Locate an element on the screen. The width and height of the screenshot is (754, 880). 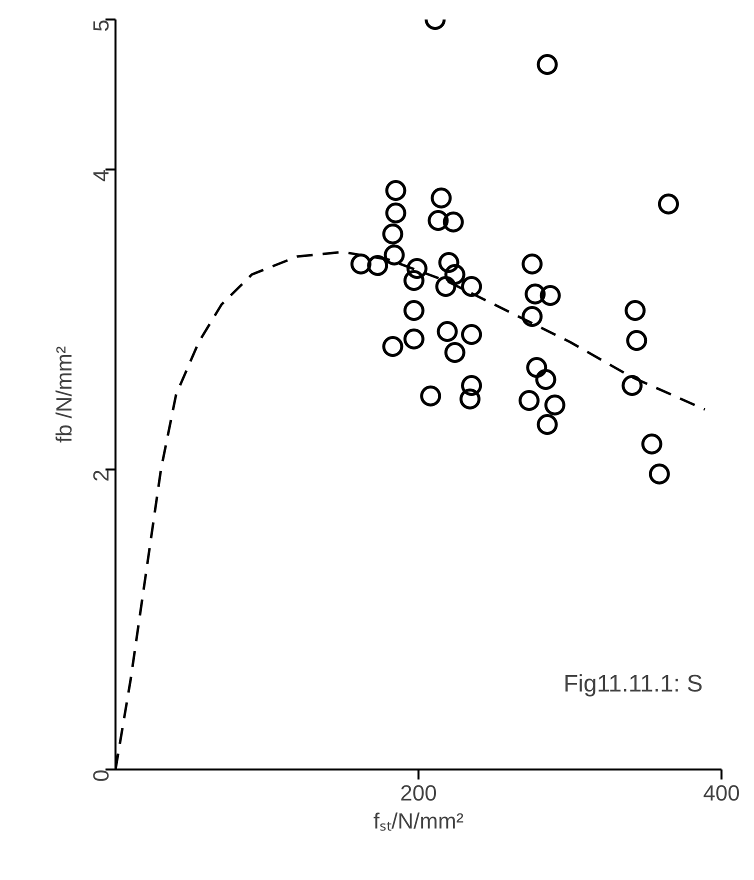
y-tick-label: 2 is located at coordinates (101, 475).